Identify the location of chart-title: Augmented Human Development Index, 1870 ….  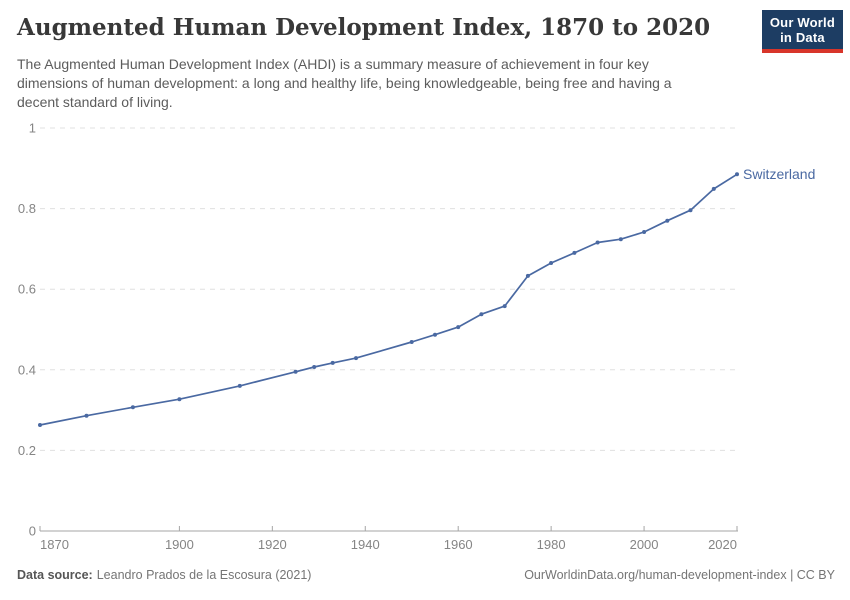
(364, 27).